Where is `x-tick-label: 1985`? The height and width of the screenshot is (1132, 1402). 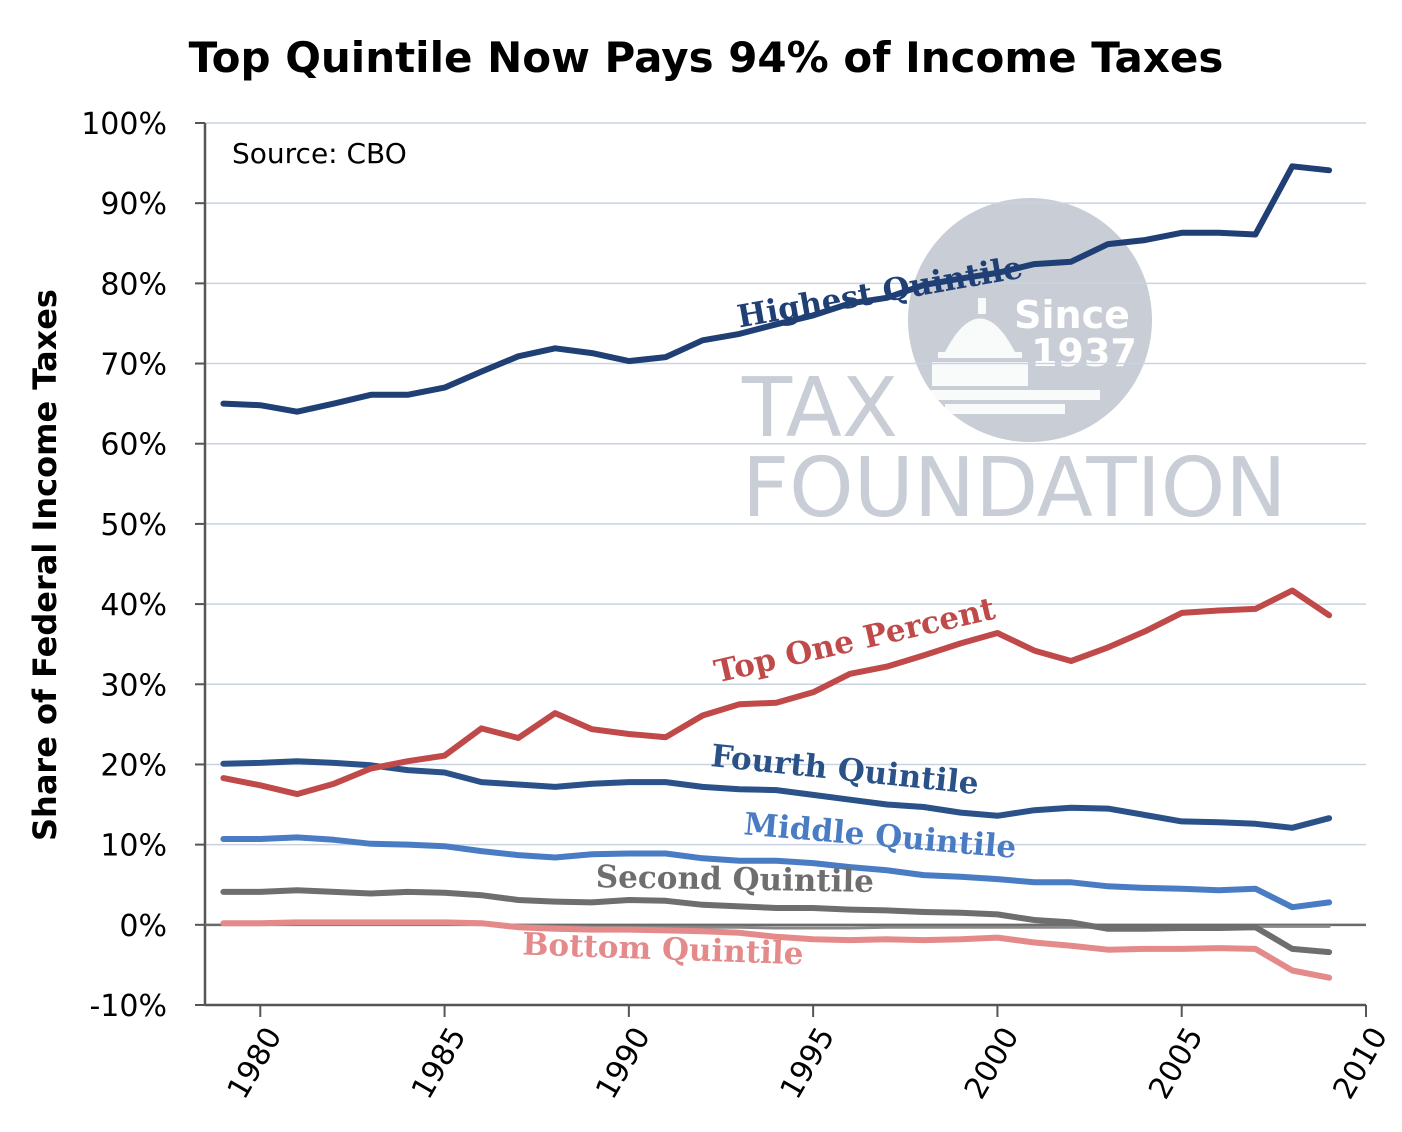 x-tick-label: 1985 is located at coordinates (439, 1064).